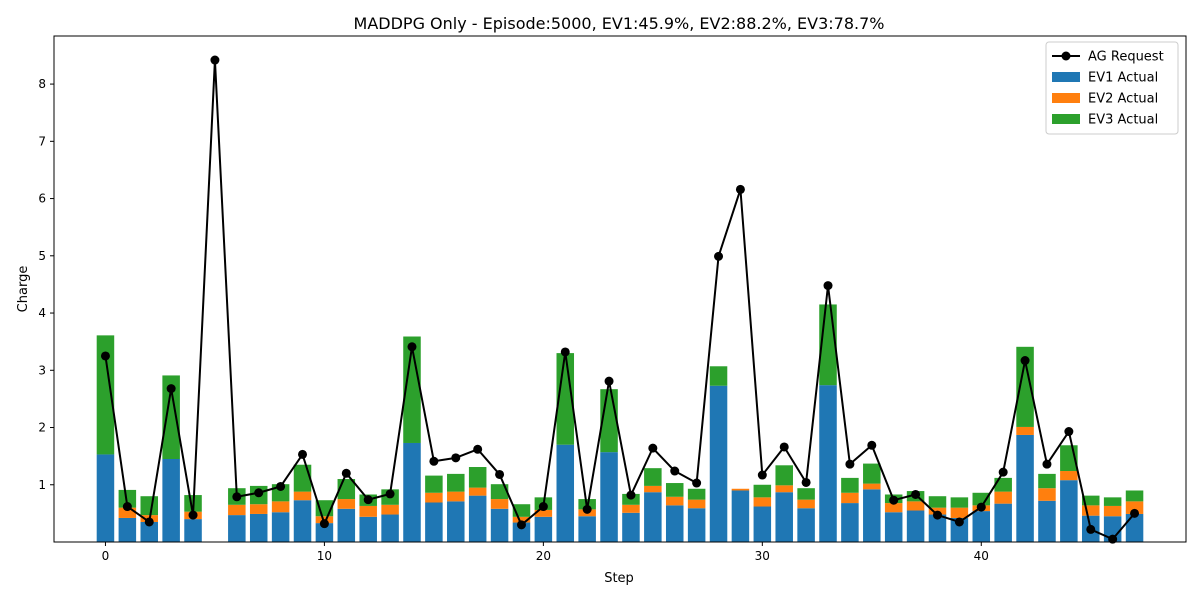  What do you see at coordinates (42, 141) in the screenshot?
I see `y-tick-label-7: 7` at bounding box center [42, 141].